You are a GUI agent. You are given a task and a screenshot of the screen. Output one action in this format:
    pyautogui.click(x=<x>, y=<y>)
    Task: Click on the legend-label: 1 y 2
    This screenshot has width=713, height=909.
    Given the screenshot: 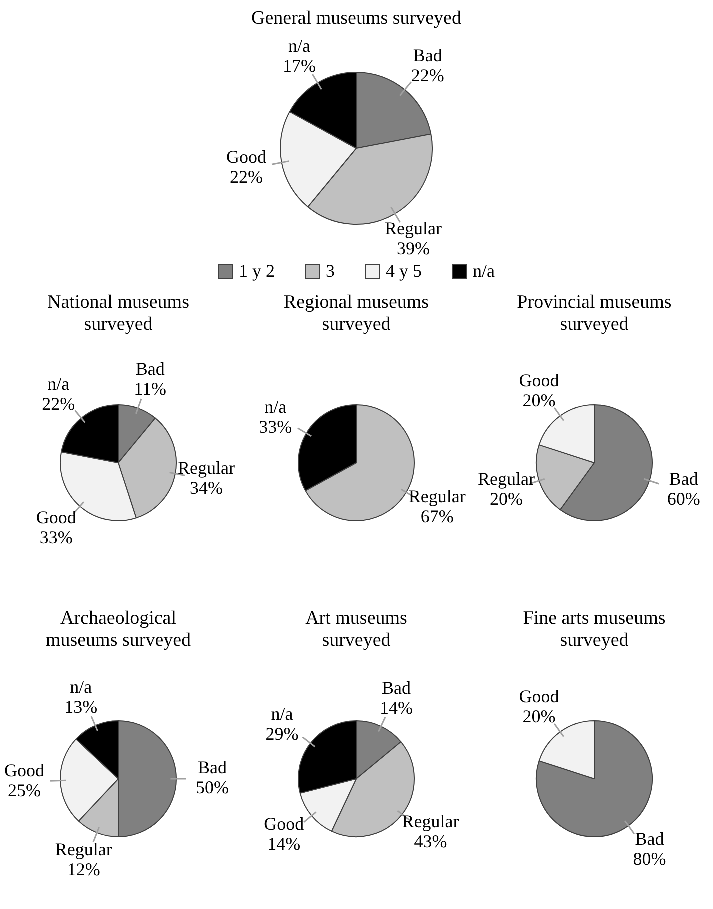 What is the action you would take?
    pyautogui.click(x=257, y=271)
    